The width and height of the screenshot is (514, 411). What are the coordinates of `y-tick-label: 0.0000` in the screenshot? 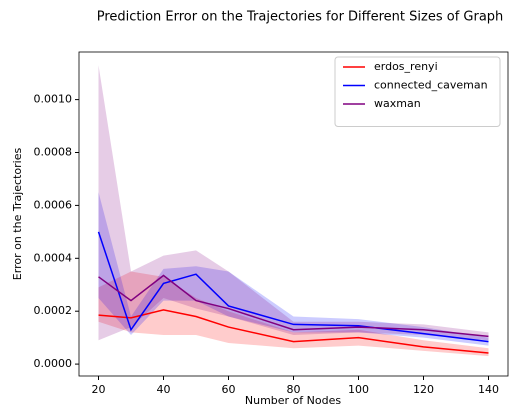 It's located at (53, 363).